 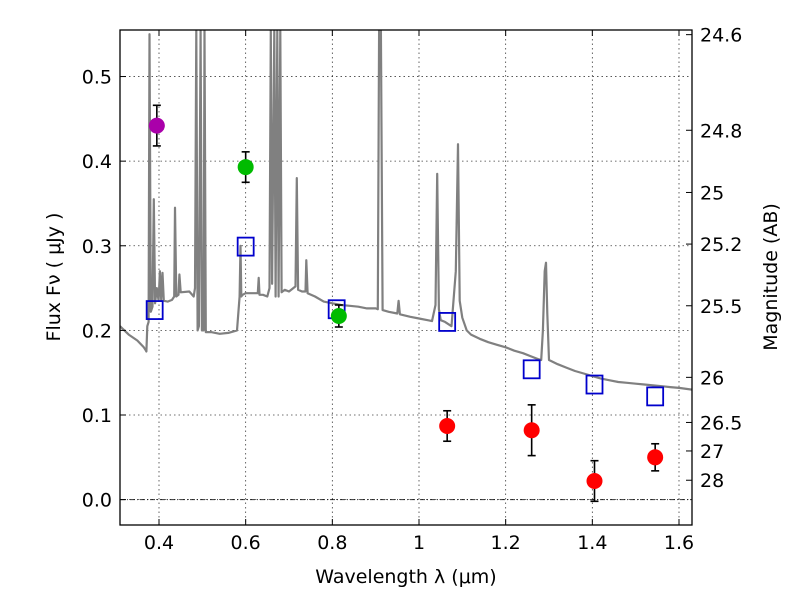 What do you see at coordinates (721, 307) in the screenshot?
I see `y2-tick-label: 25.5` at bounding box center [721, 307].